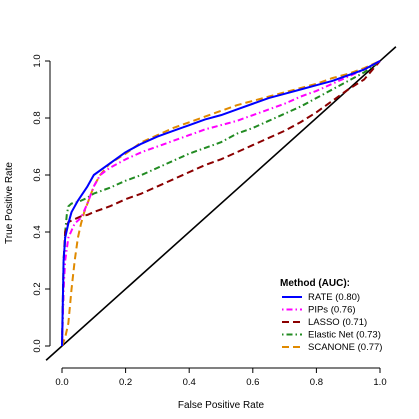 The image size is (419, 419). Describe the element at coordinates (332, 310) in the screenshot. I see `legend-label-1: PIPs (0.76)` at that location.